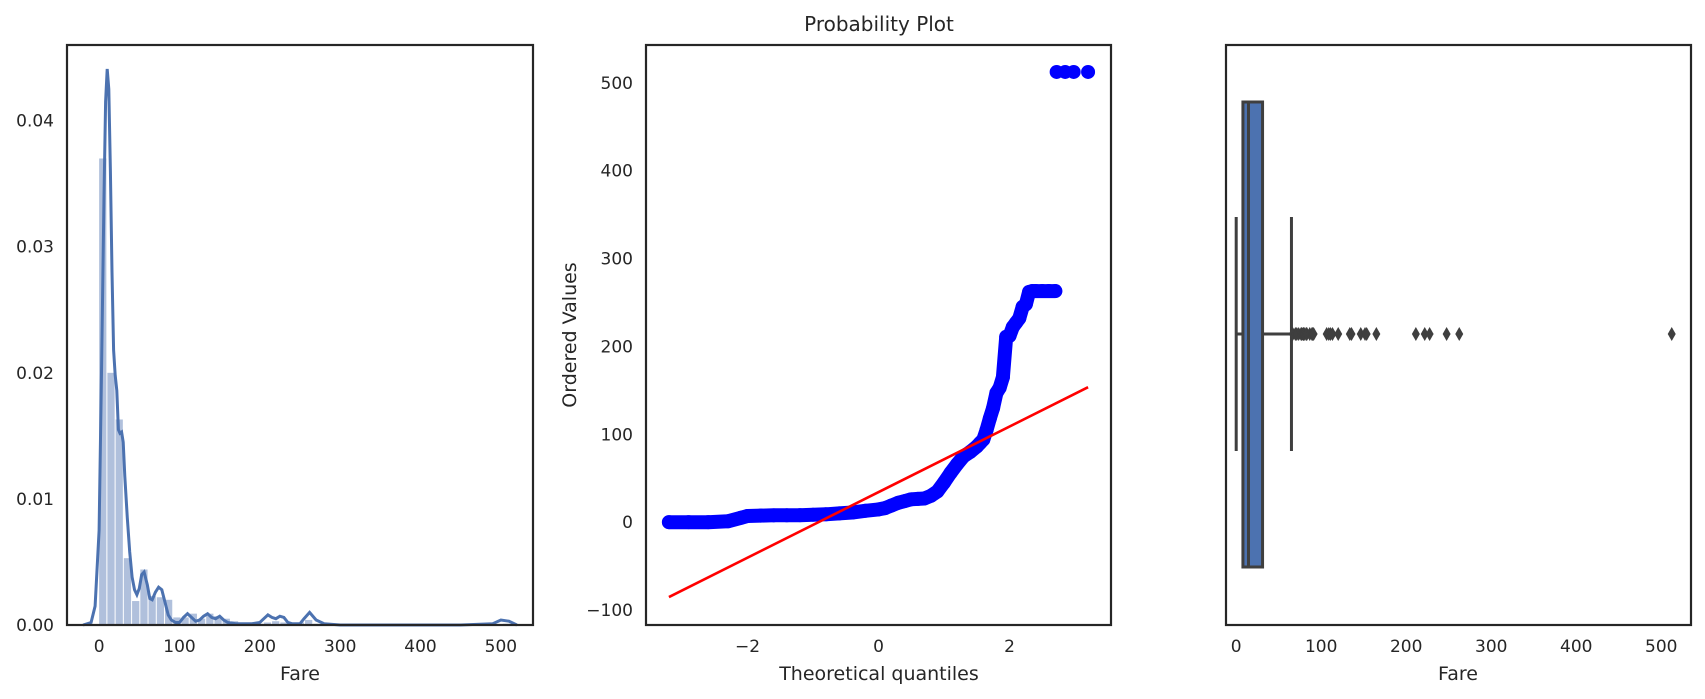 This screenshot has height=699, width=1705. I want to click on x-tick-label: 2, so click(1009, 647).